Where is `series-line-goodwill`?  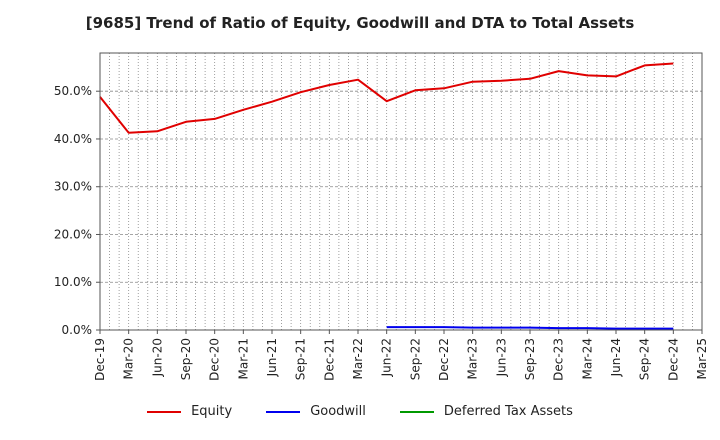
series-line-goodwill is located at coordinates (530, 328).